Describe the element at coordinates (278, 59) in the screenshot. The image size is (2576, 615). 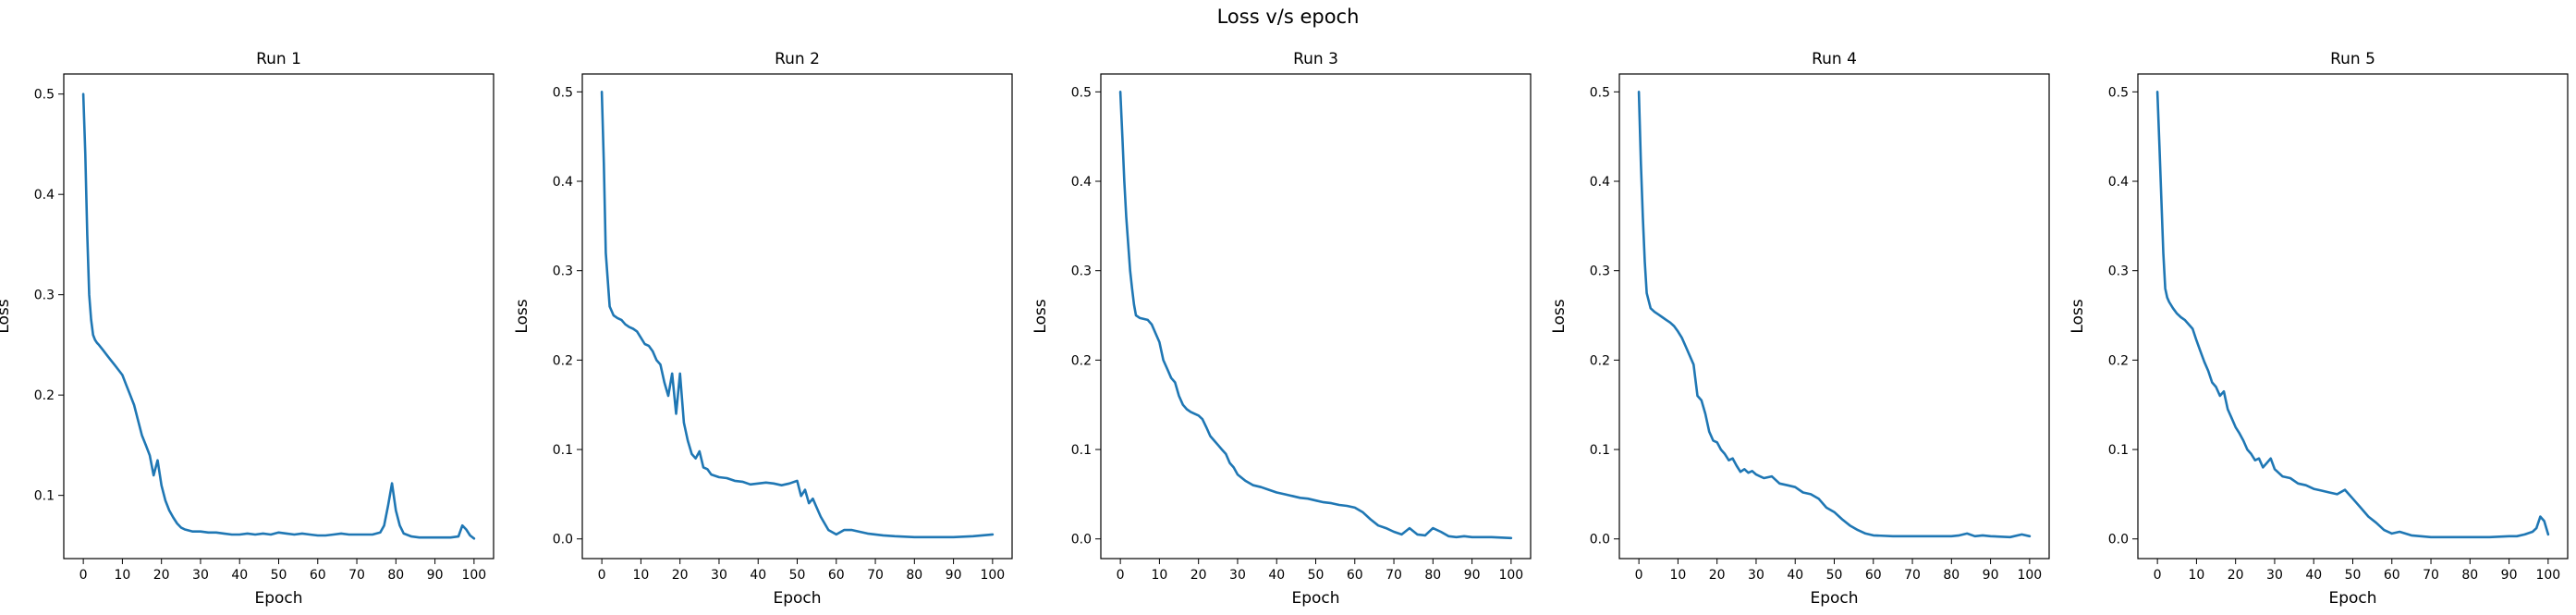
I see `subplot-title: Run 1` at that location.